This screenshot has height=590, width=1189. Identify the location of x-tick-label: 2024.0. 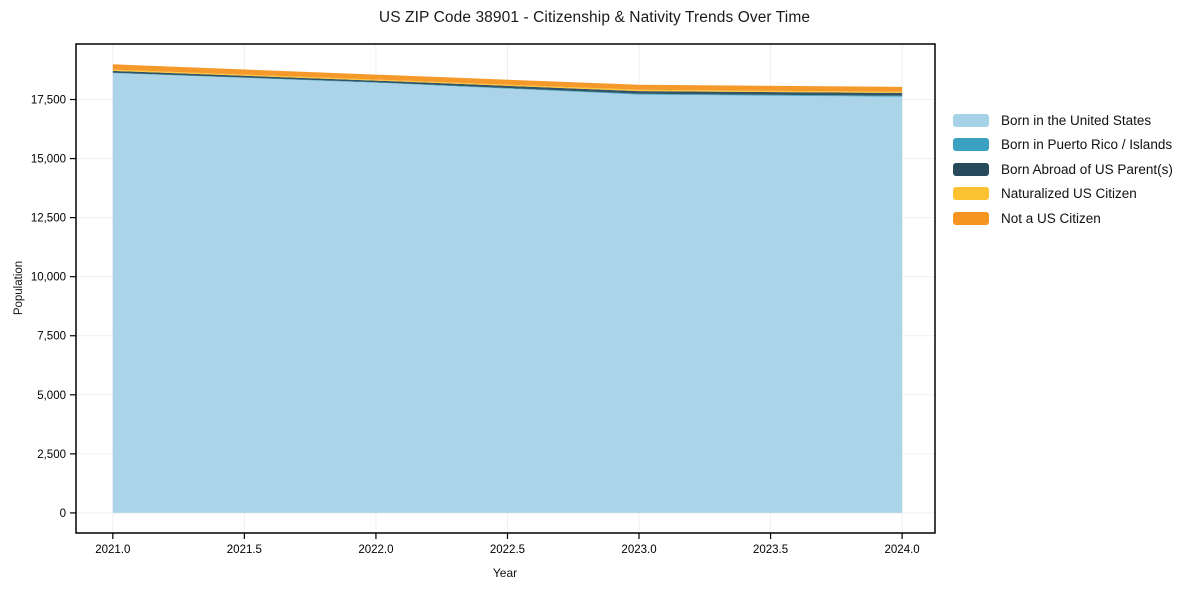
(902, 550).